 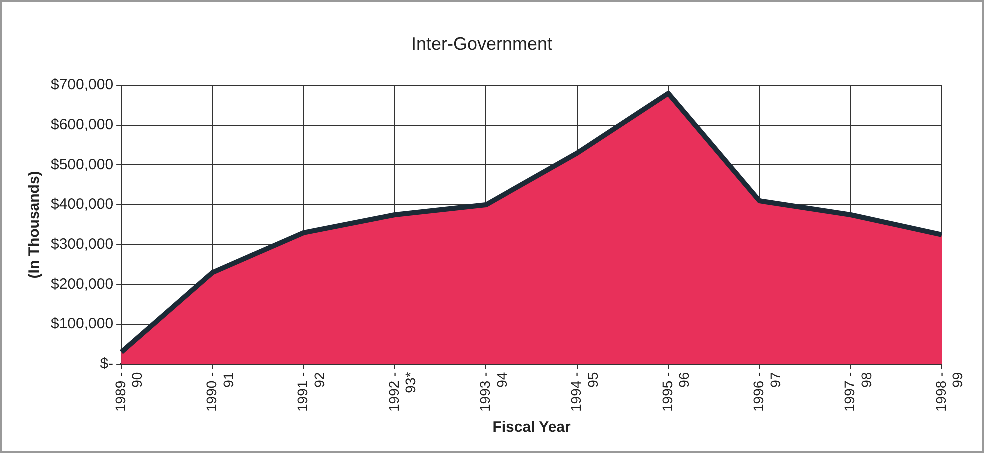 What do you see at coordinates (82, 284) in the screenshot?
I see `y-tick-label: $200,000` at bounding box center [82, 284].